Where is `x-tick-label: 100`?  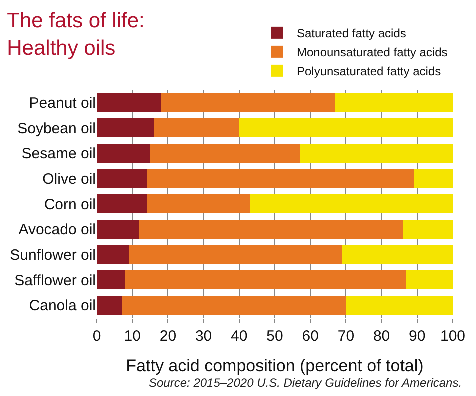
x-tick-label: 100 is located at coordinates (453, 336).